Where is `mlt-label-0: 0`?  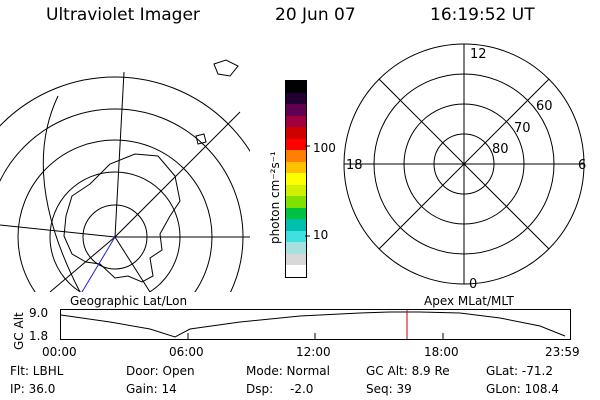
mlt-label-0: 0 is located at coordinates (473, 283).